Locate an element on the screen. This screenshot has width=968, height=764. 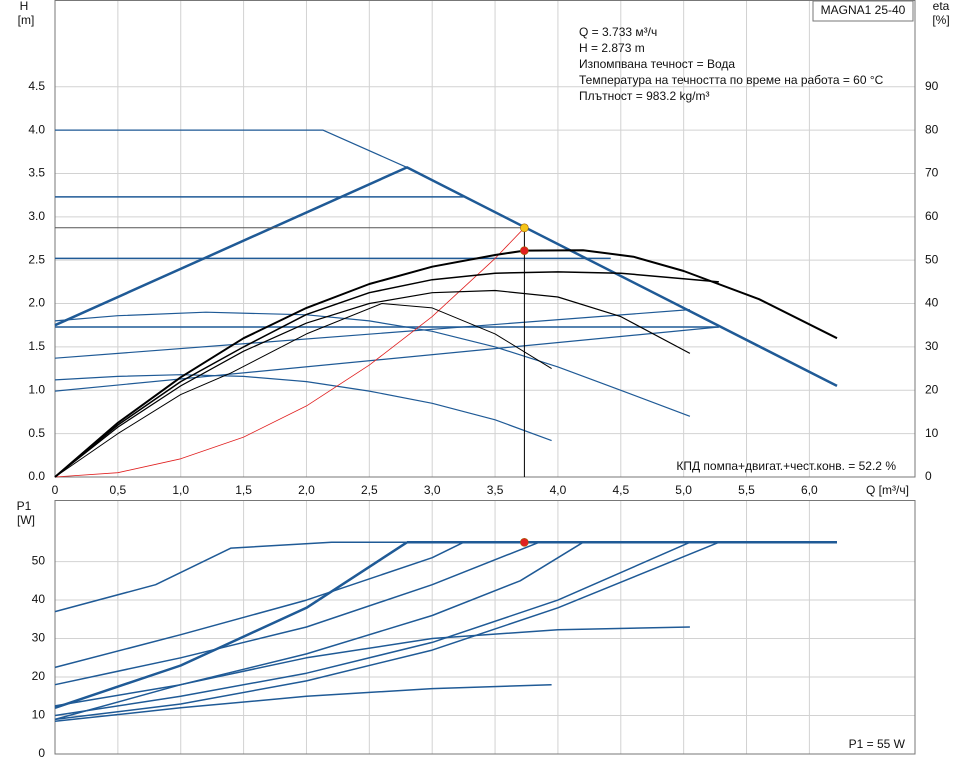
info-text: H = 2.873 m is located at coordinates (612, 48).